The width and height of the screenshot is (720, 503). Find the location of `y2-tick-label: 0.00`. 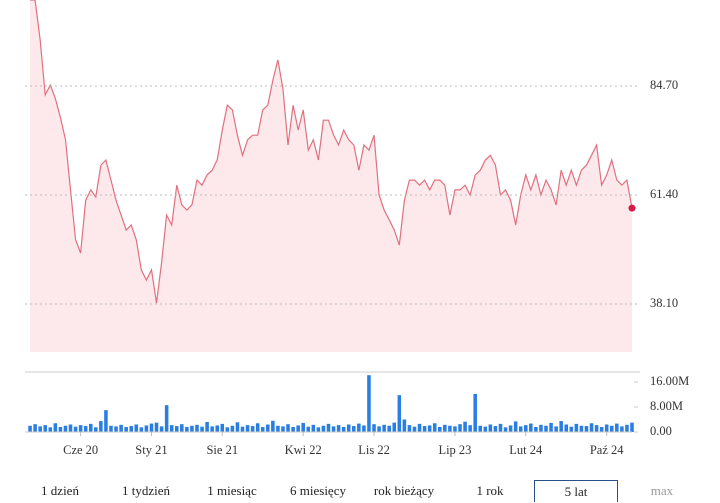

y2-tick-label: 0.00 is located at coordinates (661, 431).